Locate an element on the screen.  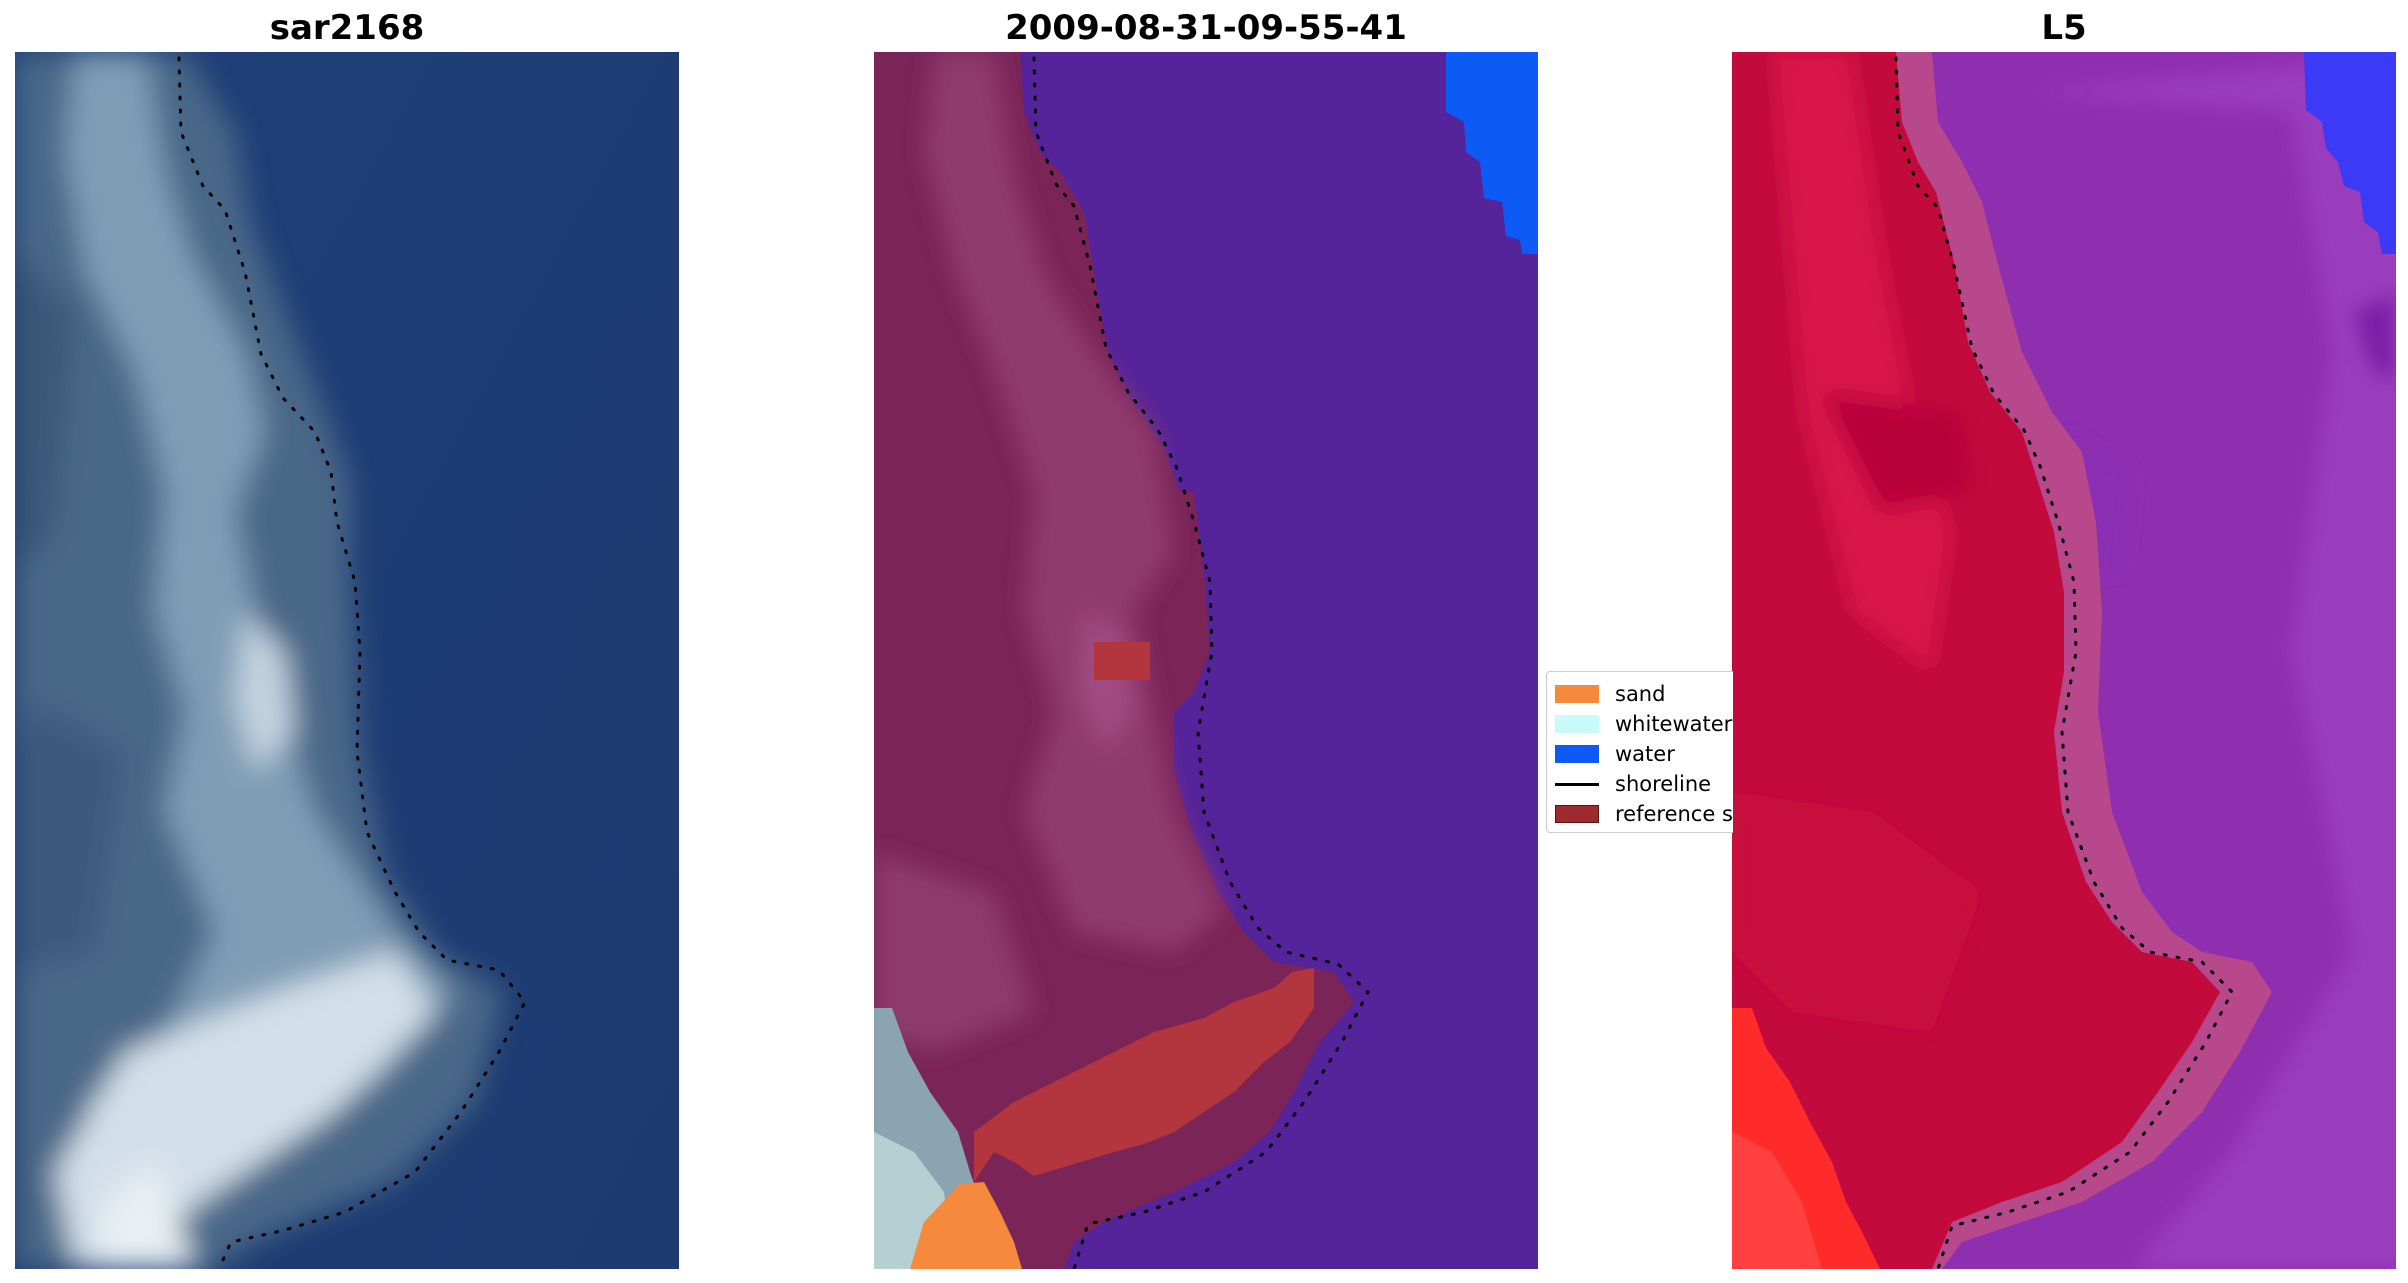
legend-swatch-sand is located at coordinates (1577, 694).